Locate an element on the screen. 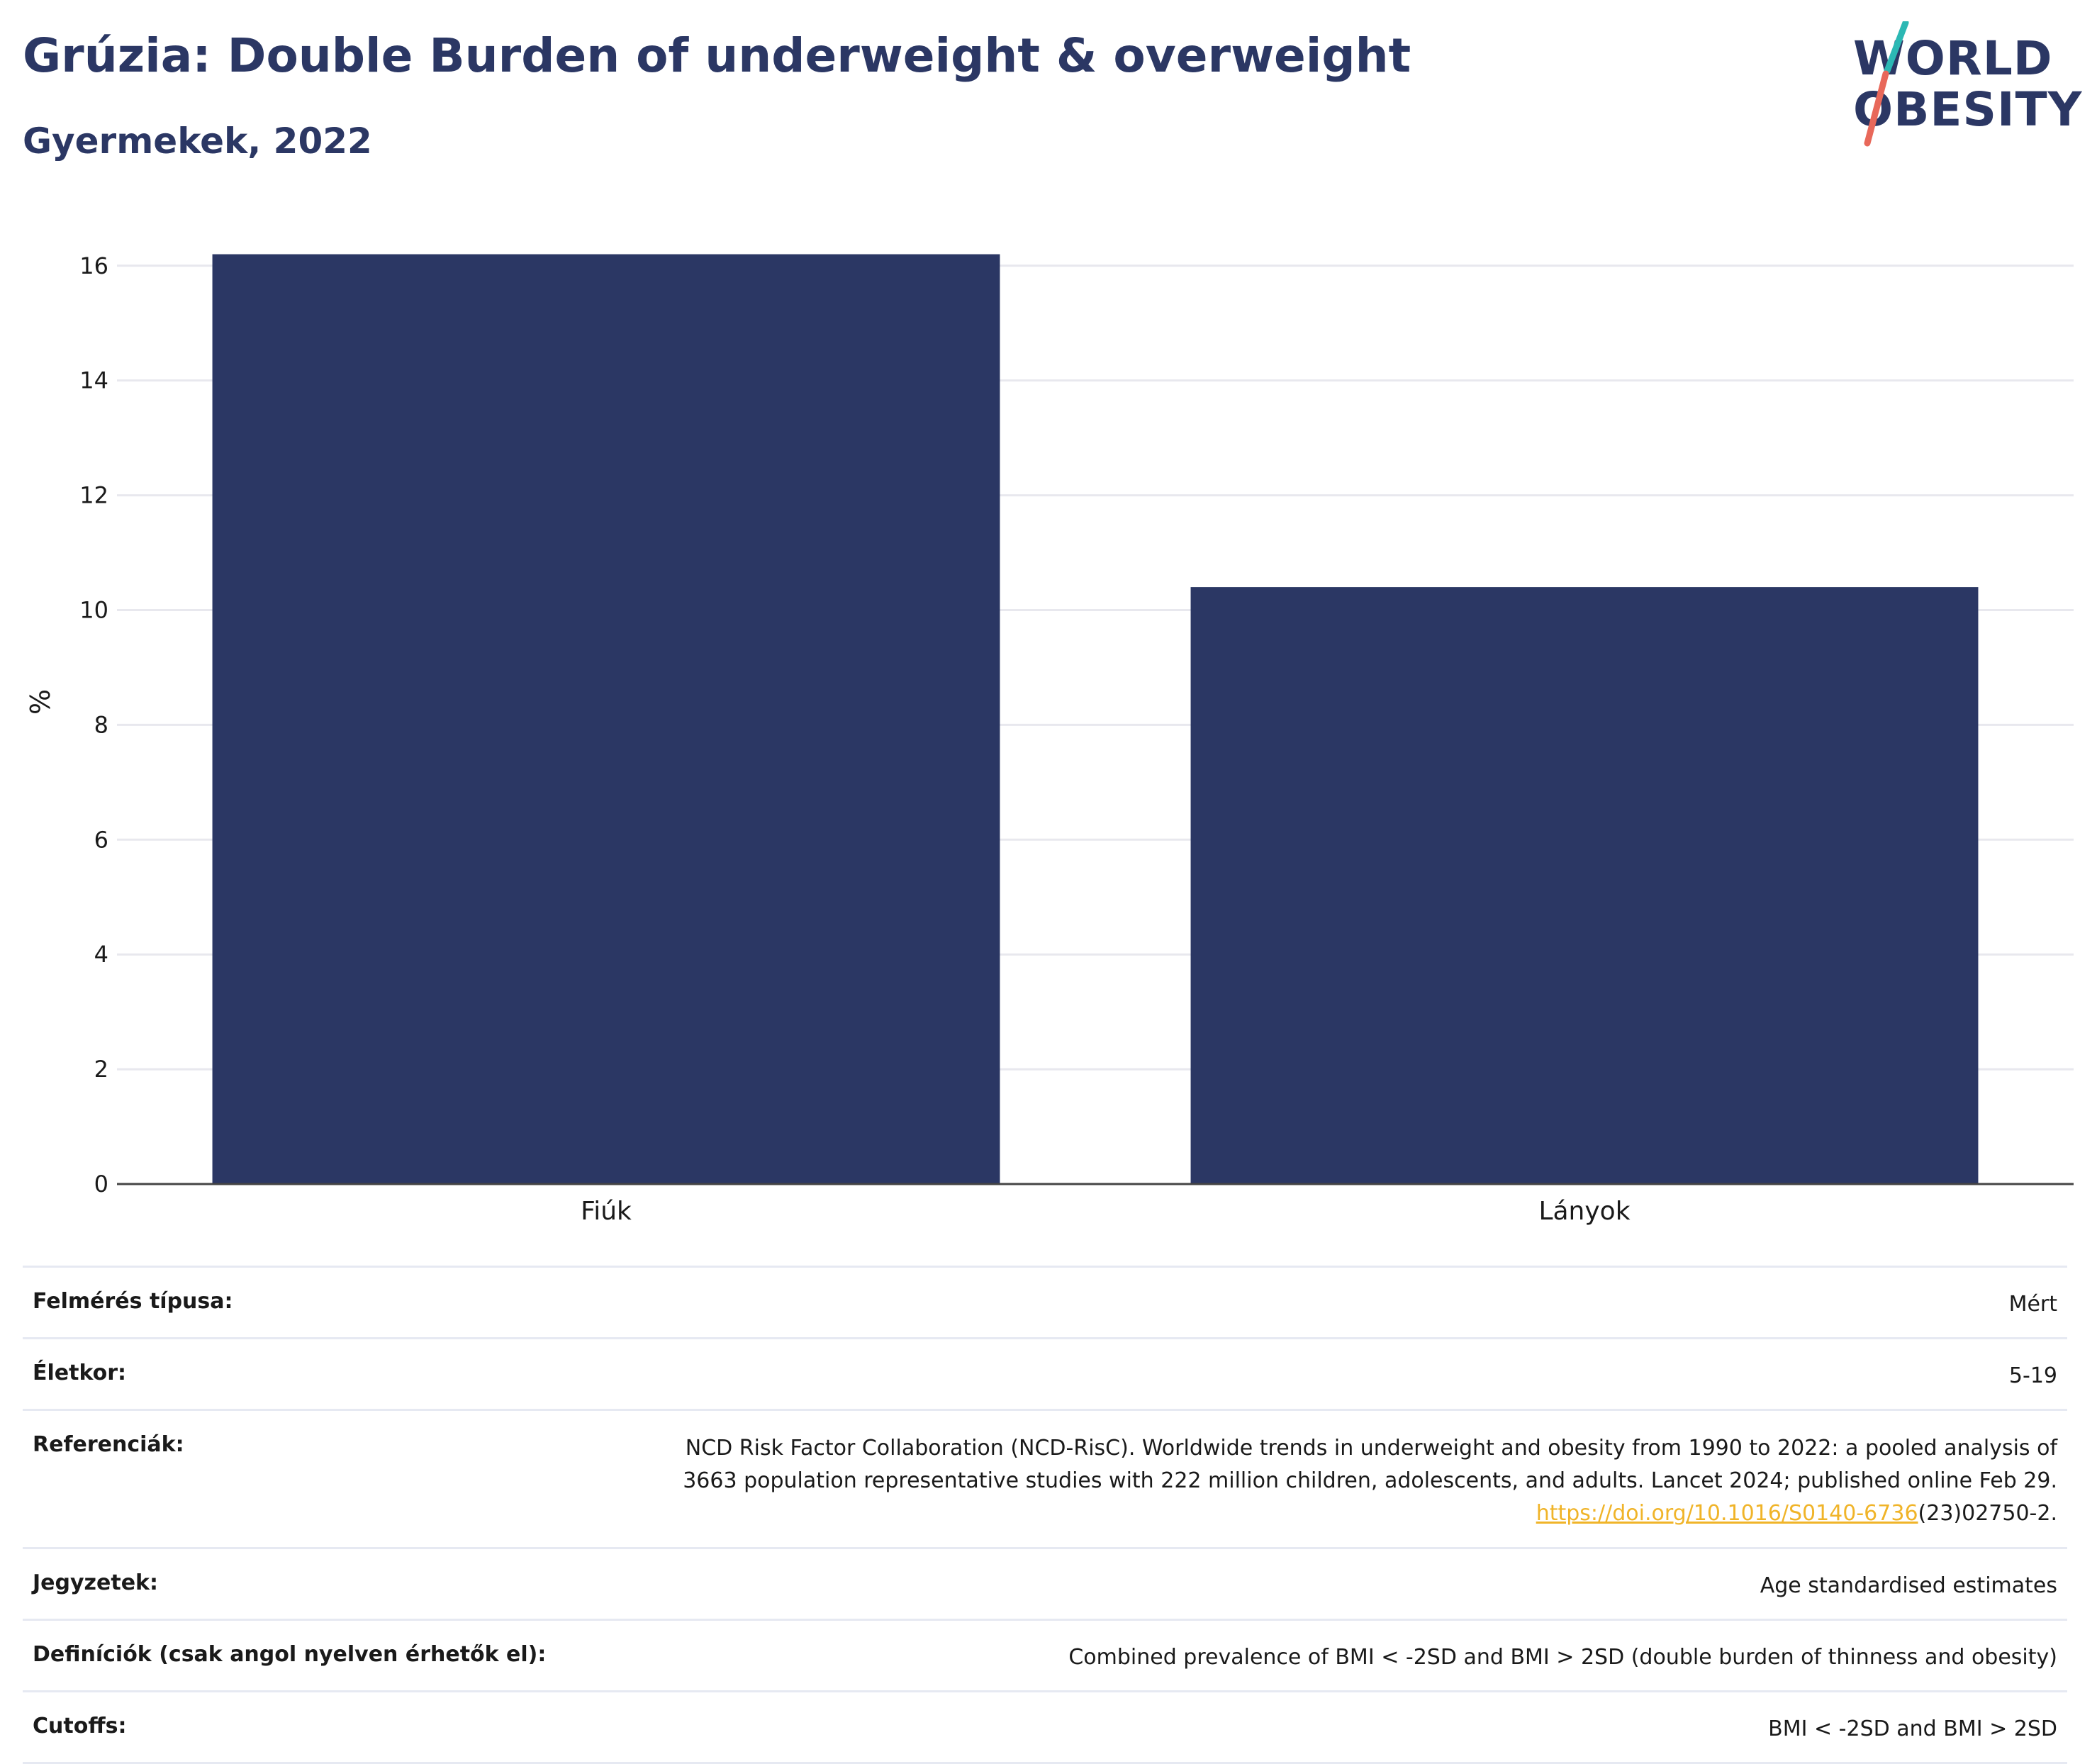 This screenshot has width=2097, height=1764. y-axis-label: % is located at coordinates (40, 702).